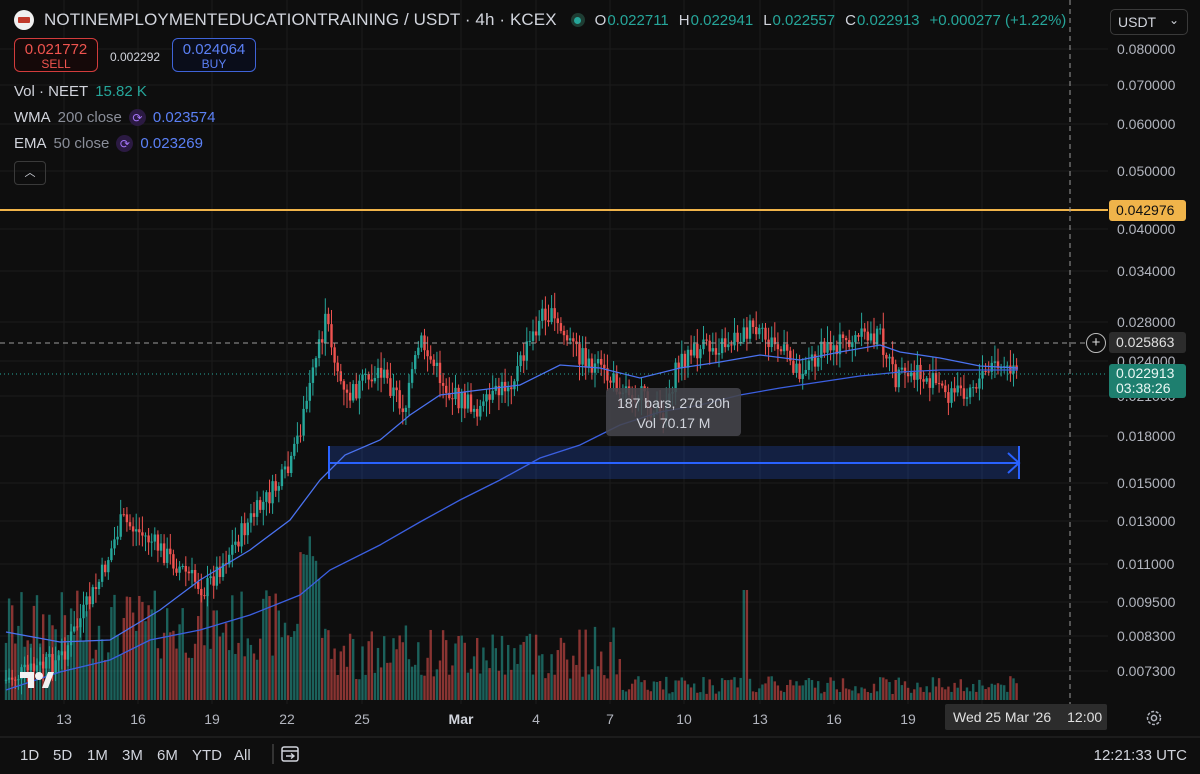 This screenshot has height=774, width=1200. I want to click on utc-clock: 12:21:33 UTC, so click(1140, 755).